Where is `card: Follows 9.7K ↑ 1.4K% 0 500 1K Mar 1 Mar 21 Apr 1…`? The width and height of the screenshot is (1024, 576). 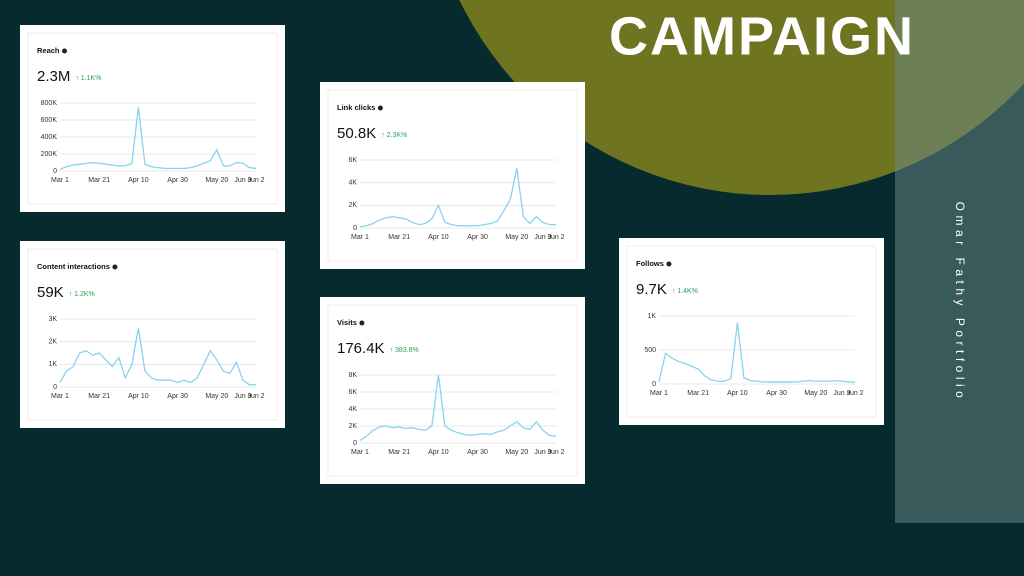 card: Follows 9.7K ↑ 1.4K% 0 500 1K Mar 1 Mar 21 Apr 1… is located at coordinates (751, 331).